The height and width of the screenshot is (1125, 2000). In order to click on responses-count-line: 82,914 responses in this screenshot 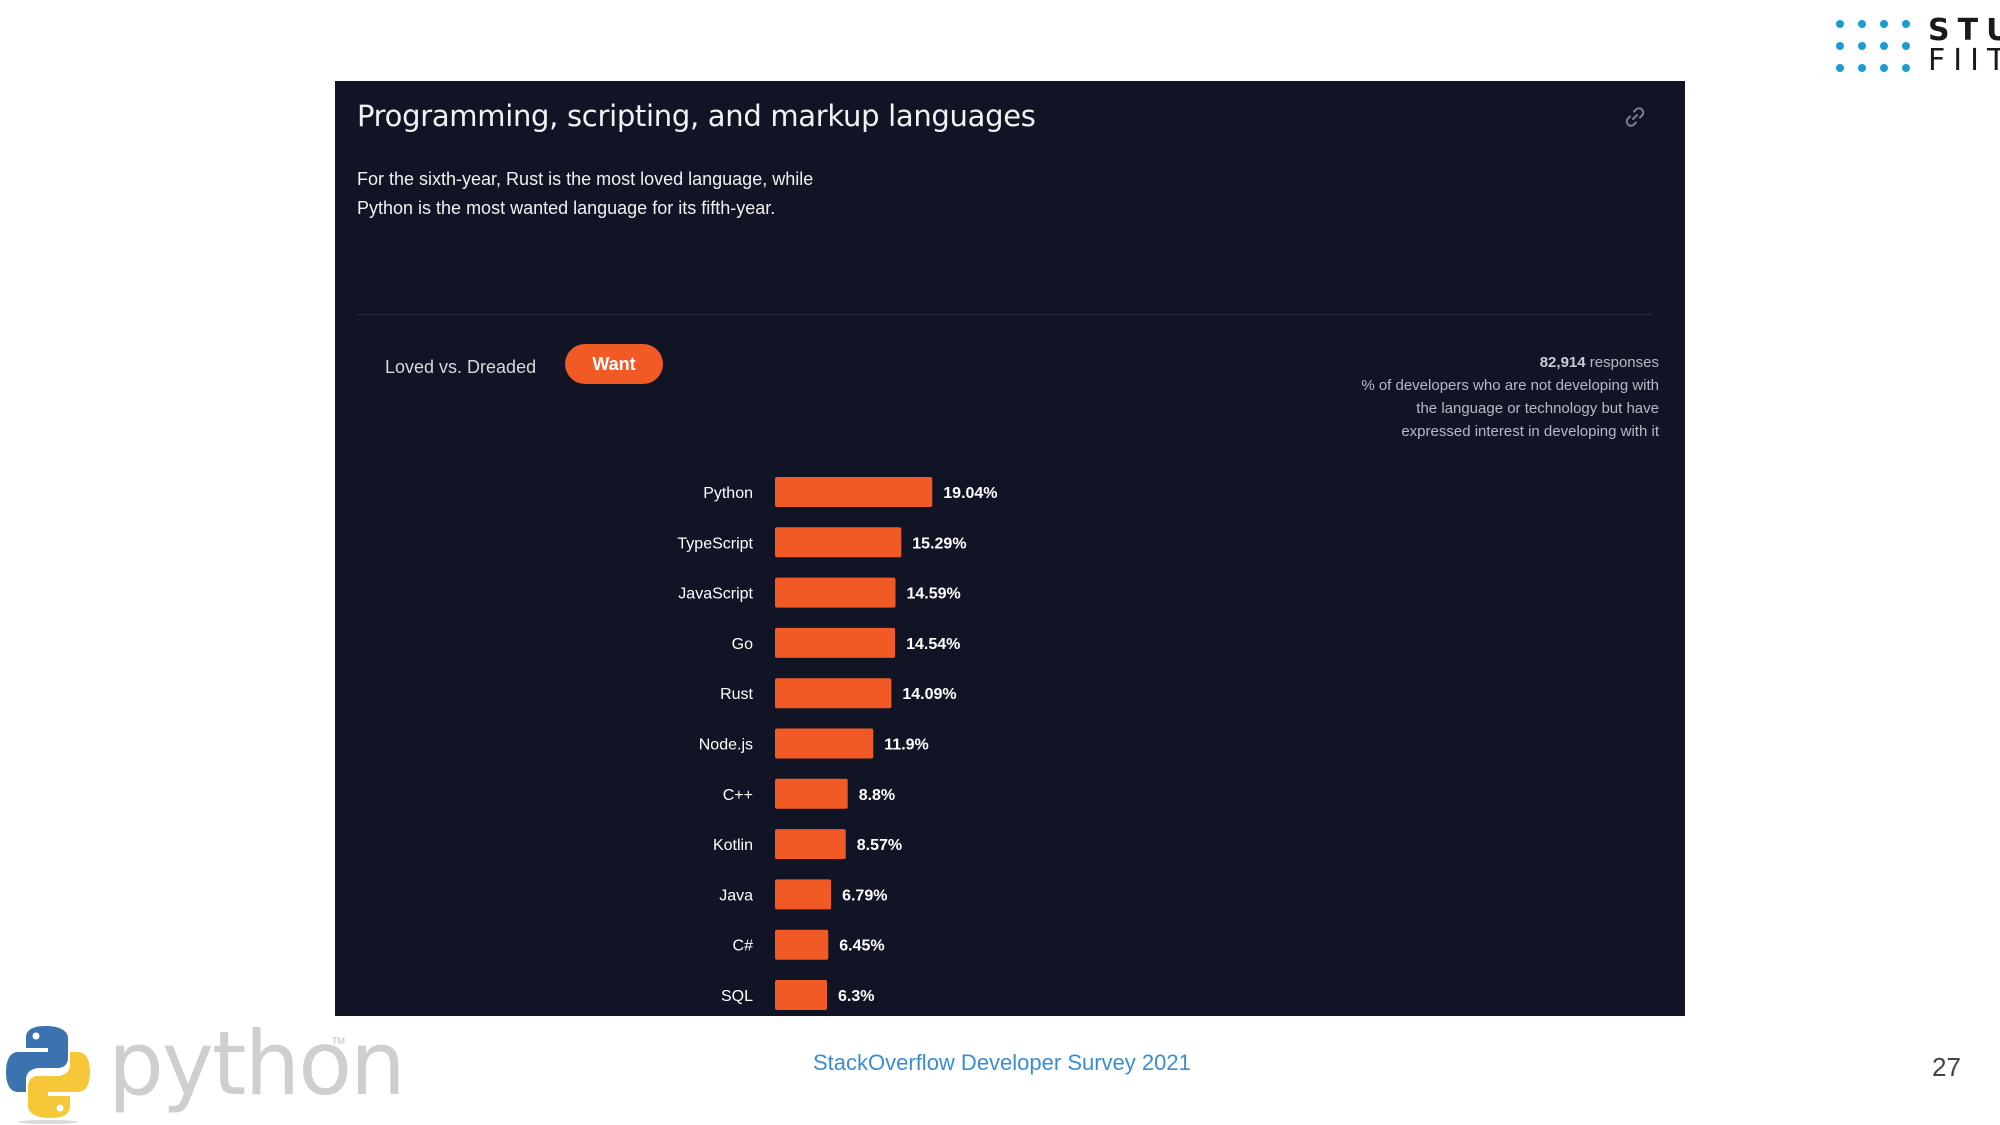, I will do `click(1449, 362)`.